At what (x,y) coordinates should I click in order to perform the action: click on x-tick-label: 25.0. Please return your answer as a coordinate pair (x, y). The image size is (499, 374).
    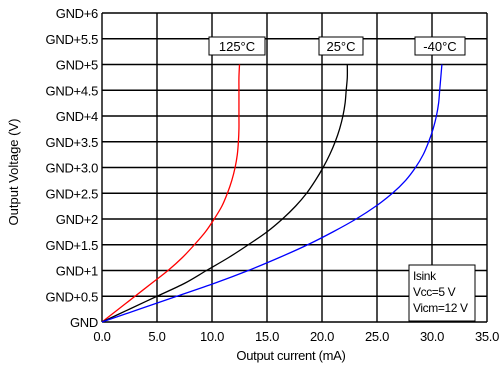
    Looking at the image, I should click on (377, 336).